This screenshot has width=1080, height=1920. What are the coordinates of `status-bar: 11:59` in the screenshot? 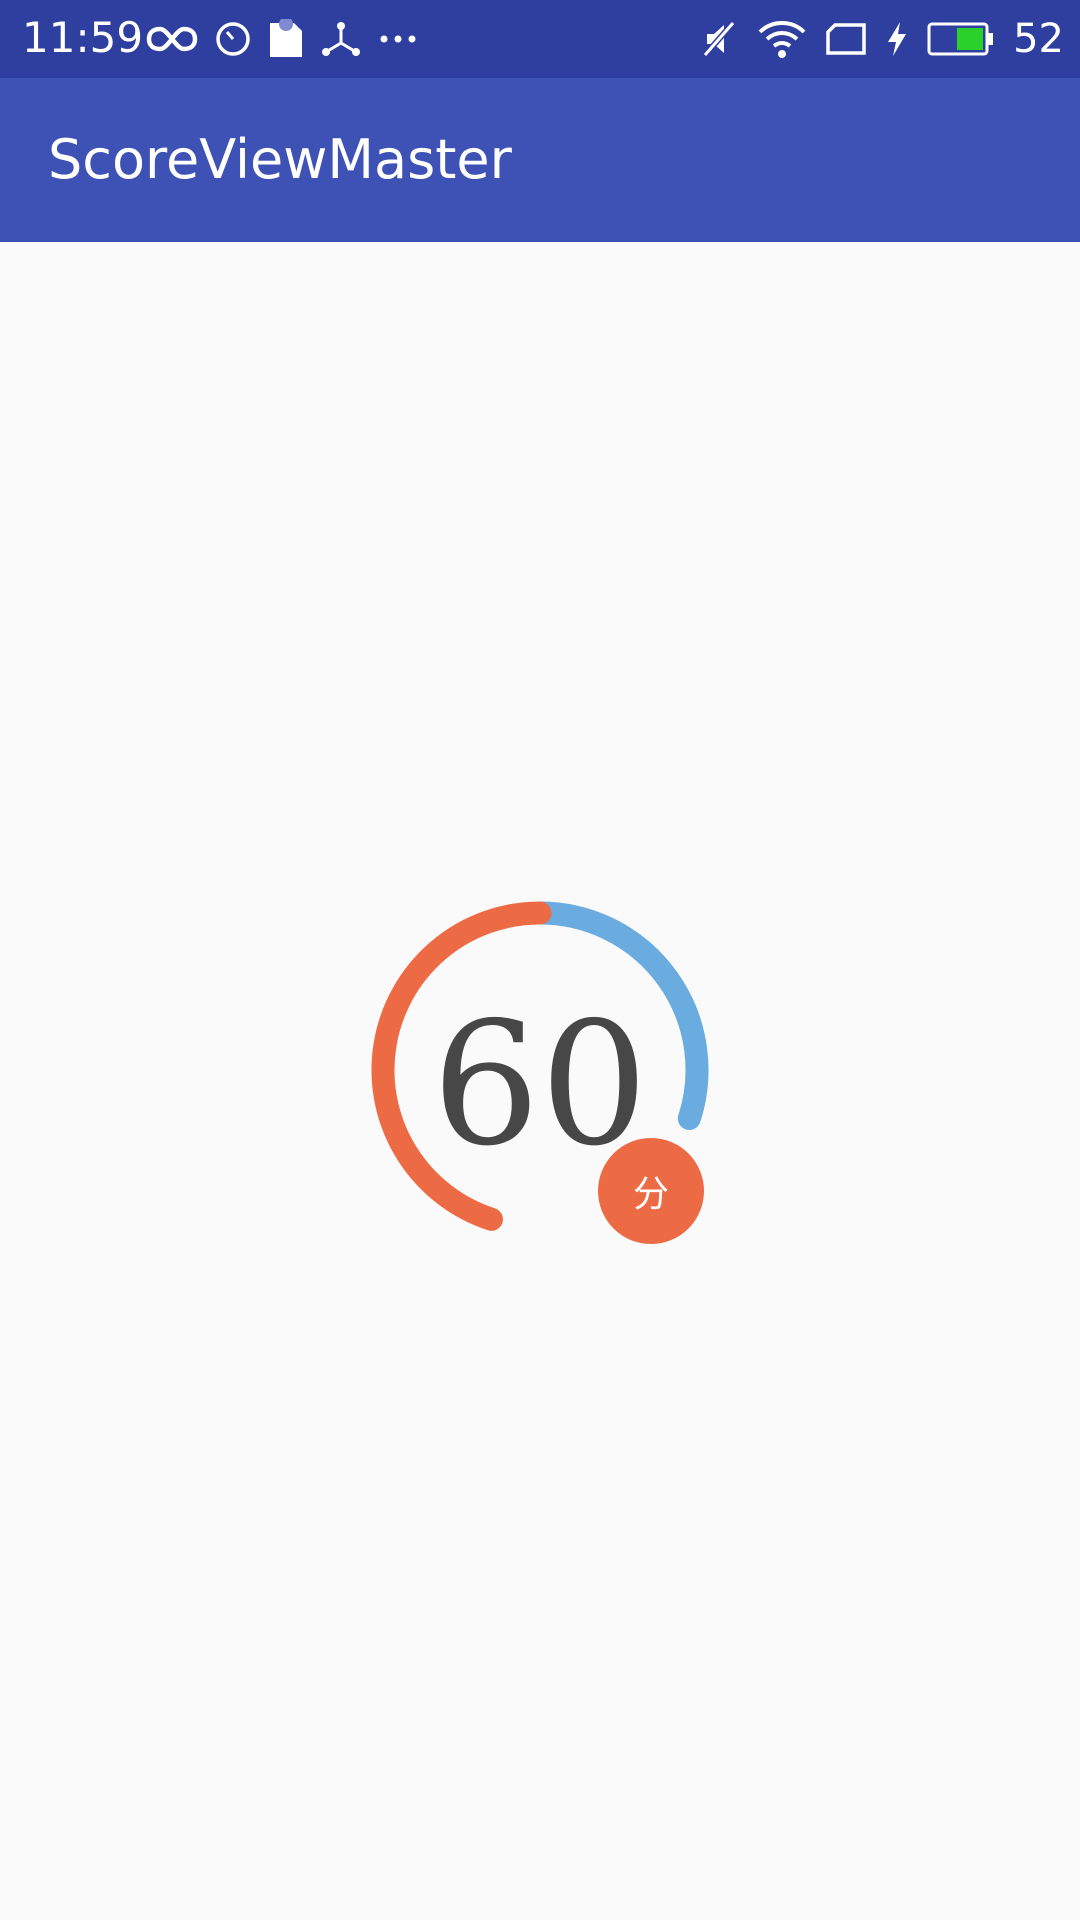 It's located at (540, 39).